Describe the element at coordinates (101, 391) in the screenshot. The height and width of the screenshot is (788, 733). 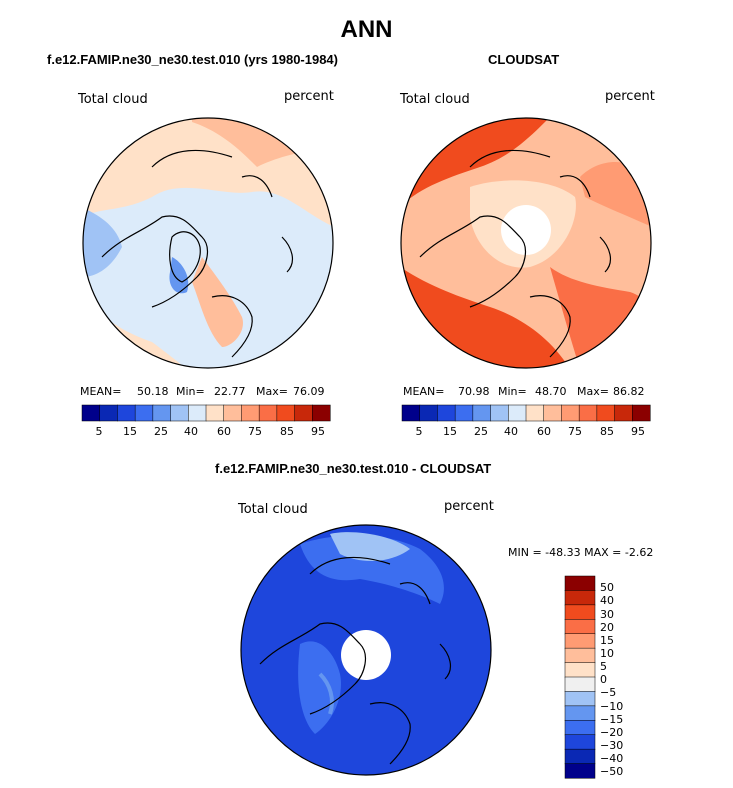
I see `panel-1-mean-label: MEAN=` at that location.